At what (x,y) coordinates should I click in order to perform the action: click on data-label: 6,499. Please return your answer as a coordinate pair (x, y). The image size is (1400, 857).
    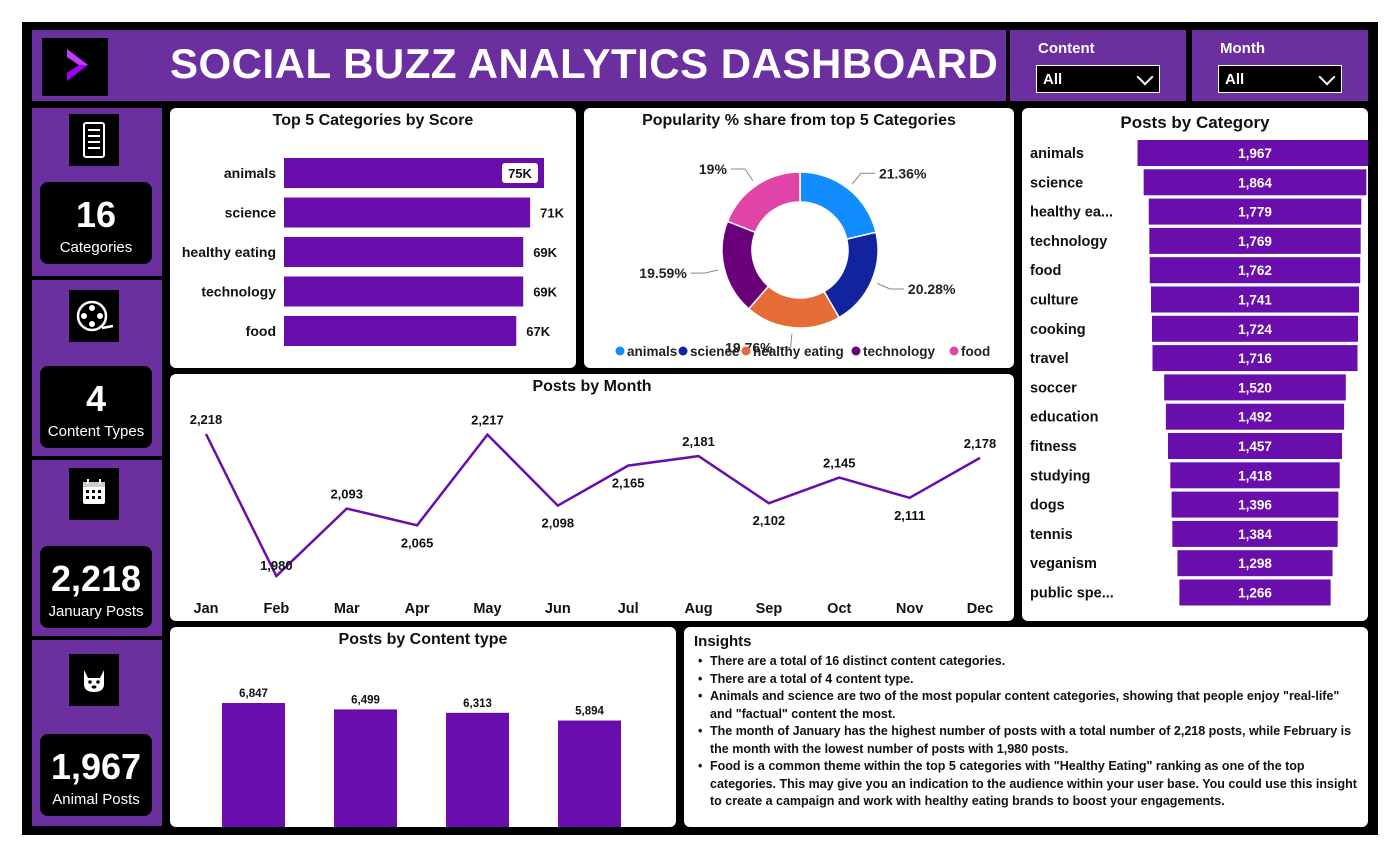
    Looking at the image, I should click on (365, 700).